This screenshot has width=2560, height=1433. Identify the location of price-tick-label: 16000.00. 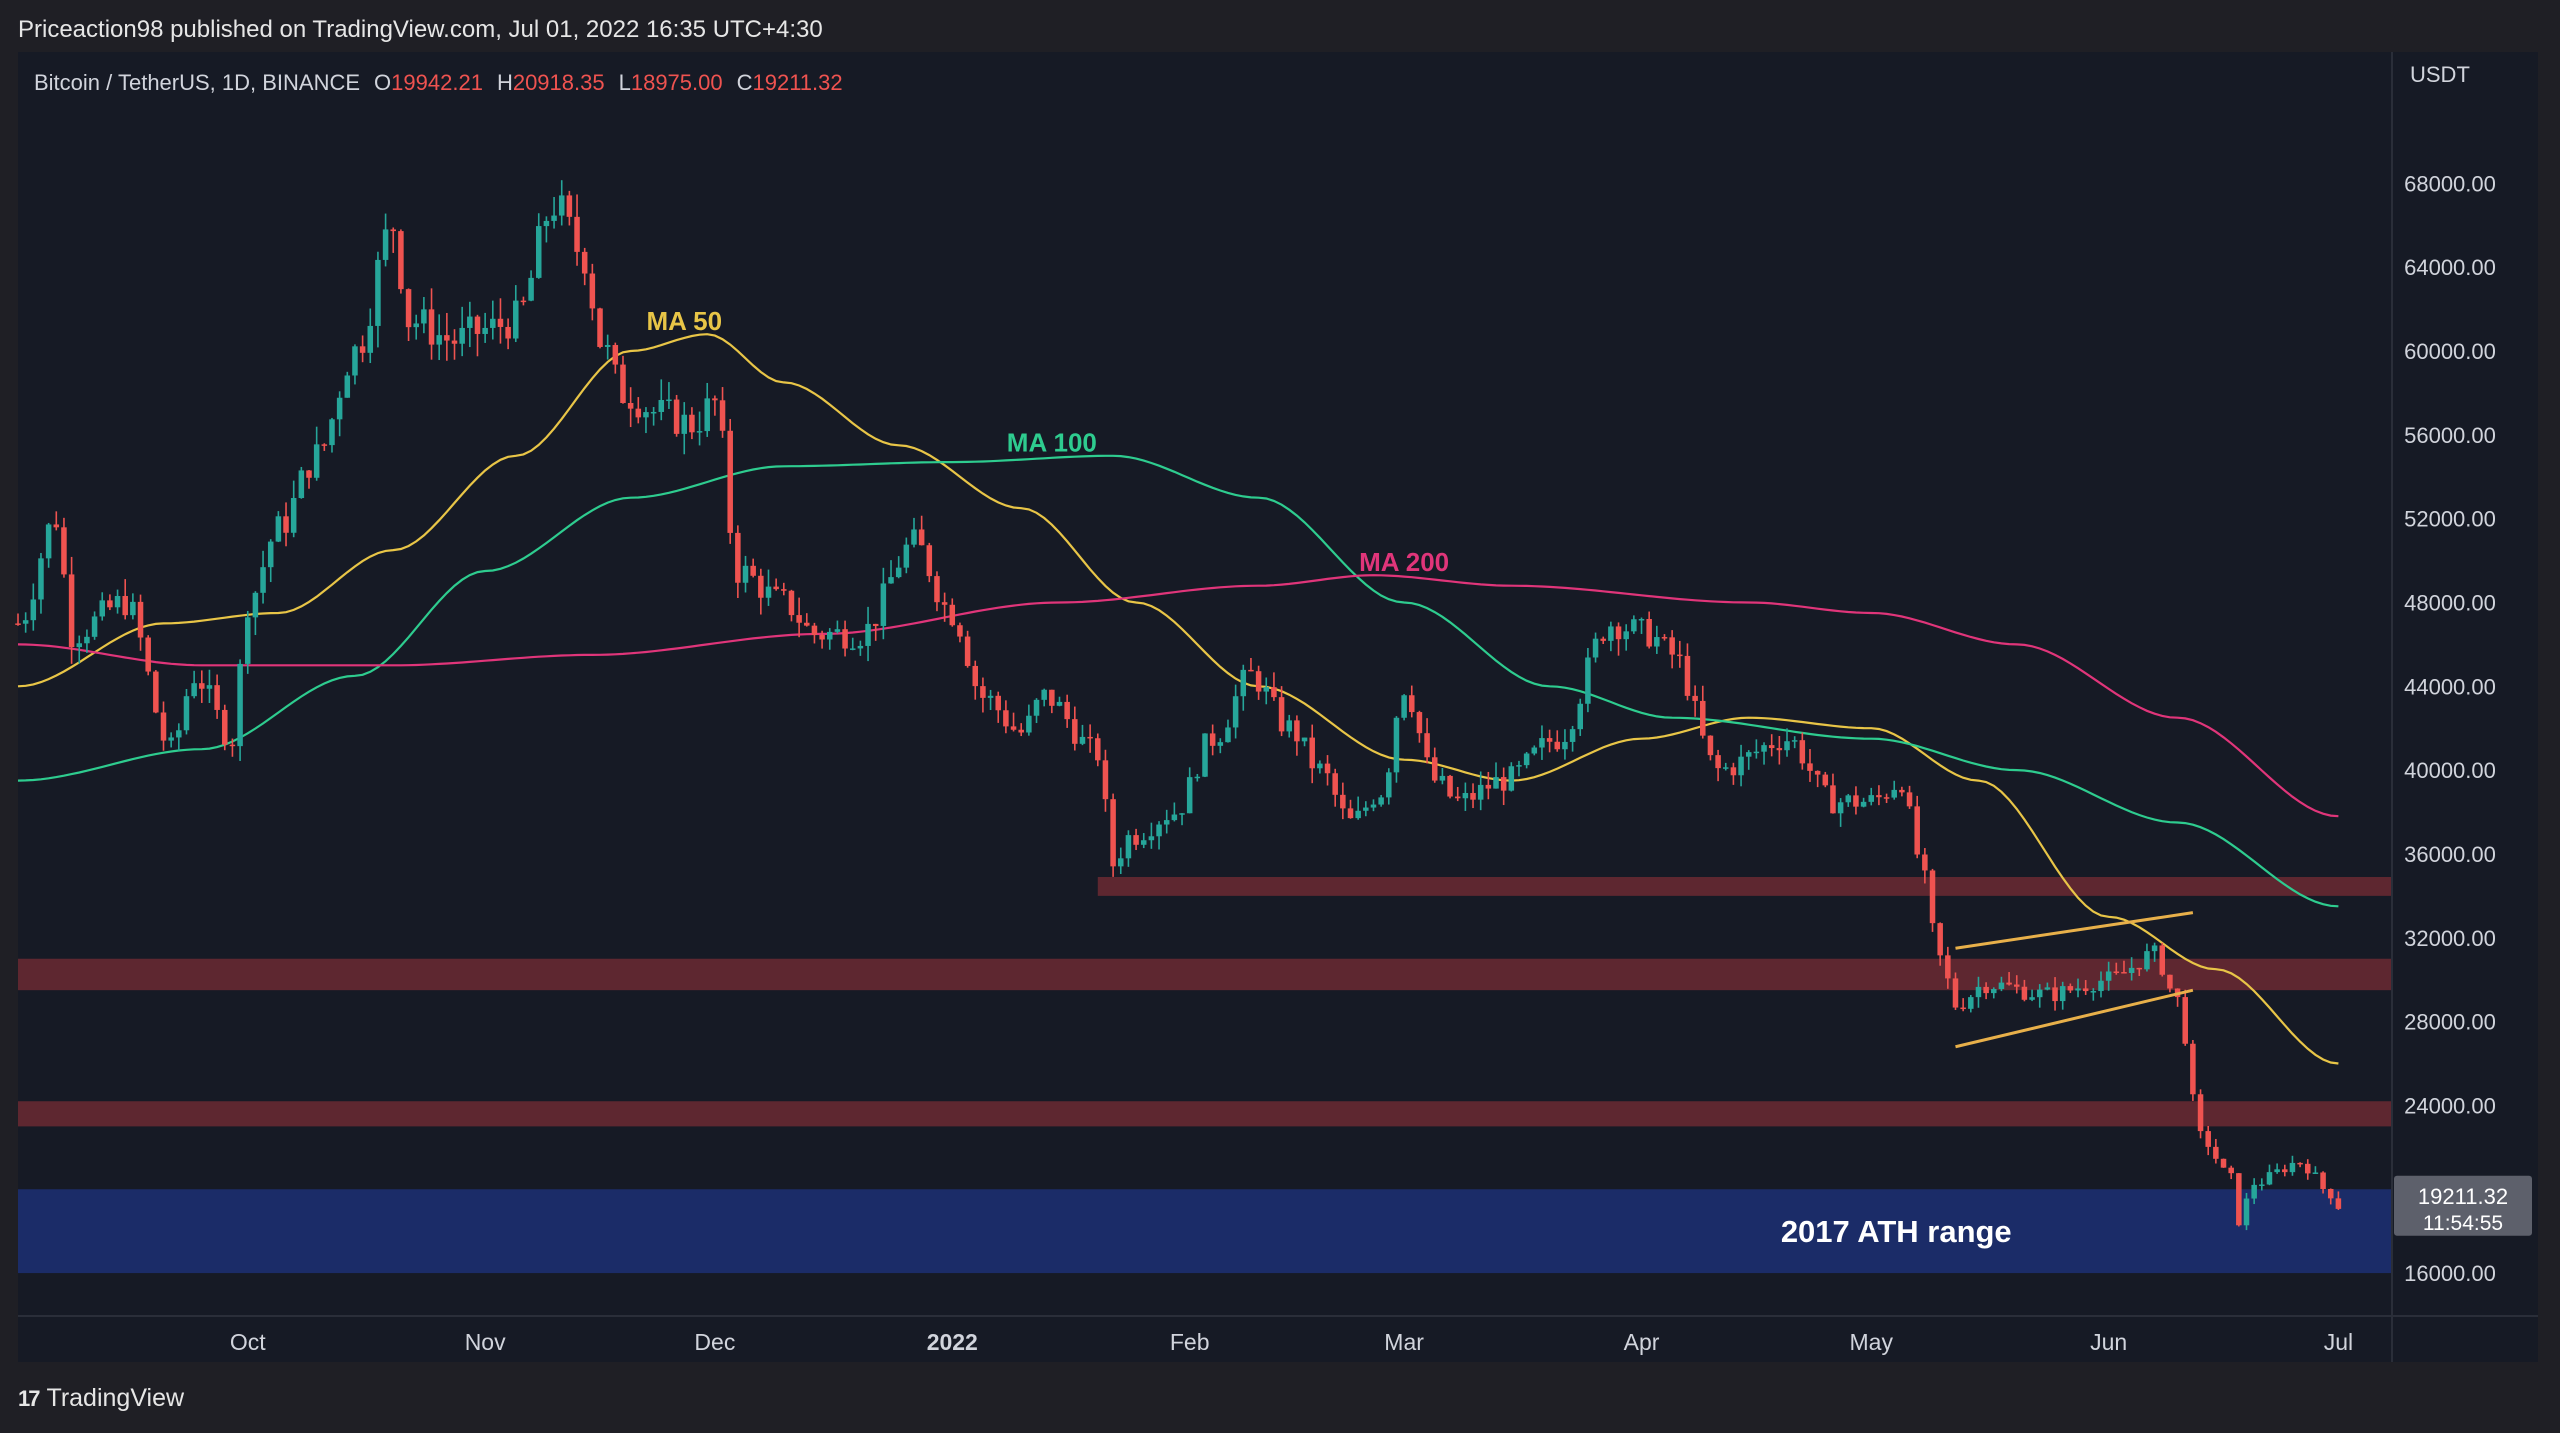
(2450, 1273).